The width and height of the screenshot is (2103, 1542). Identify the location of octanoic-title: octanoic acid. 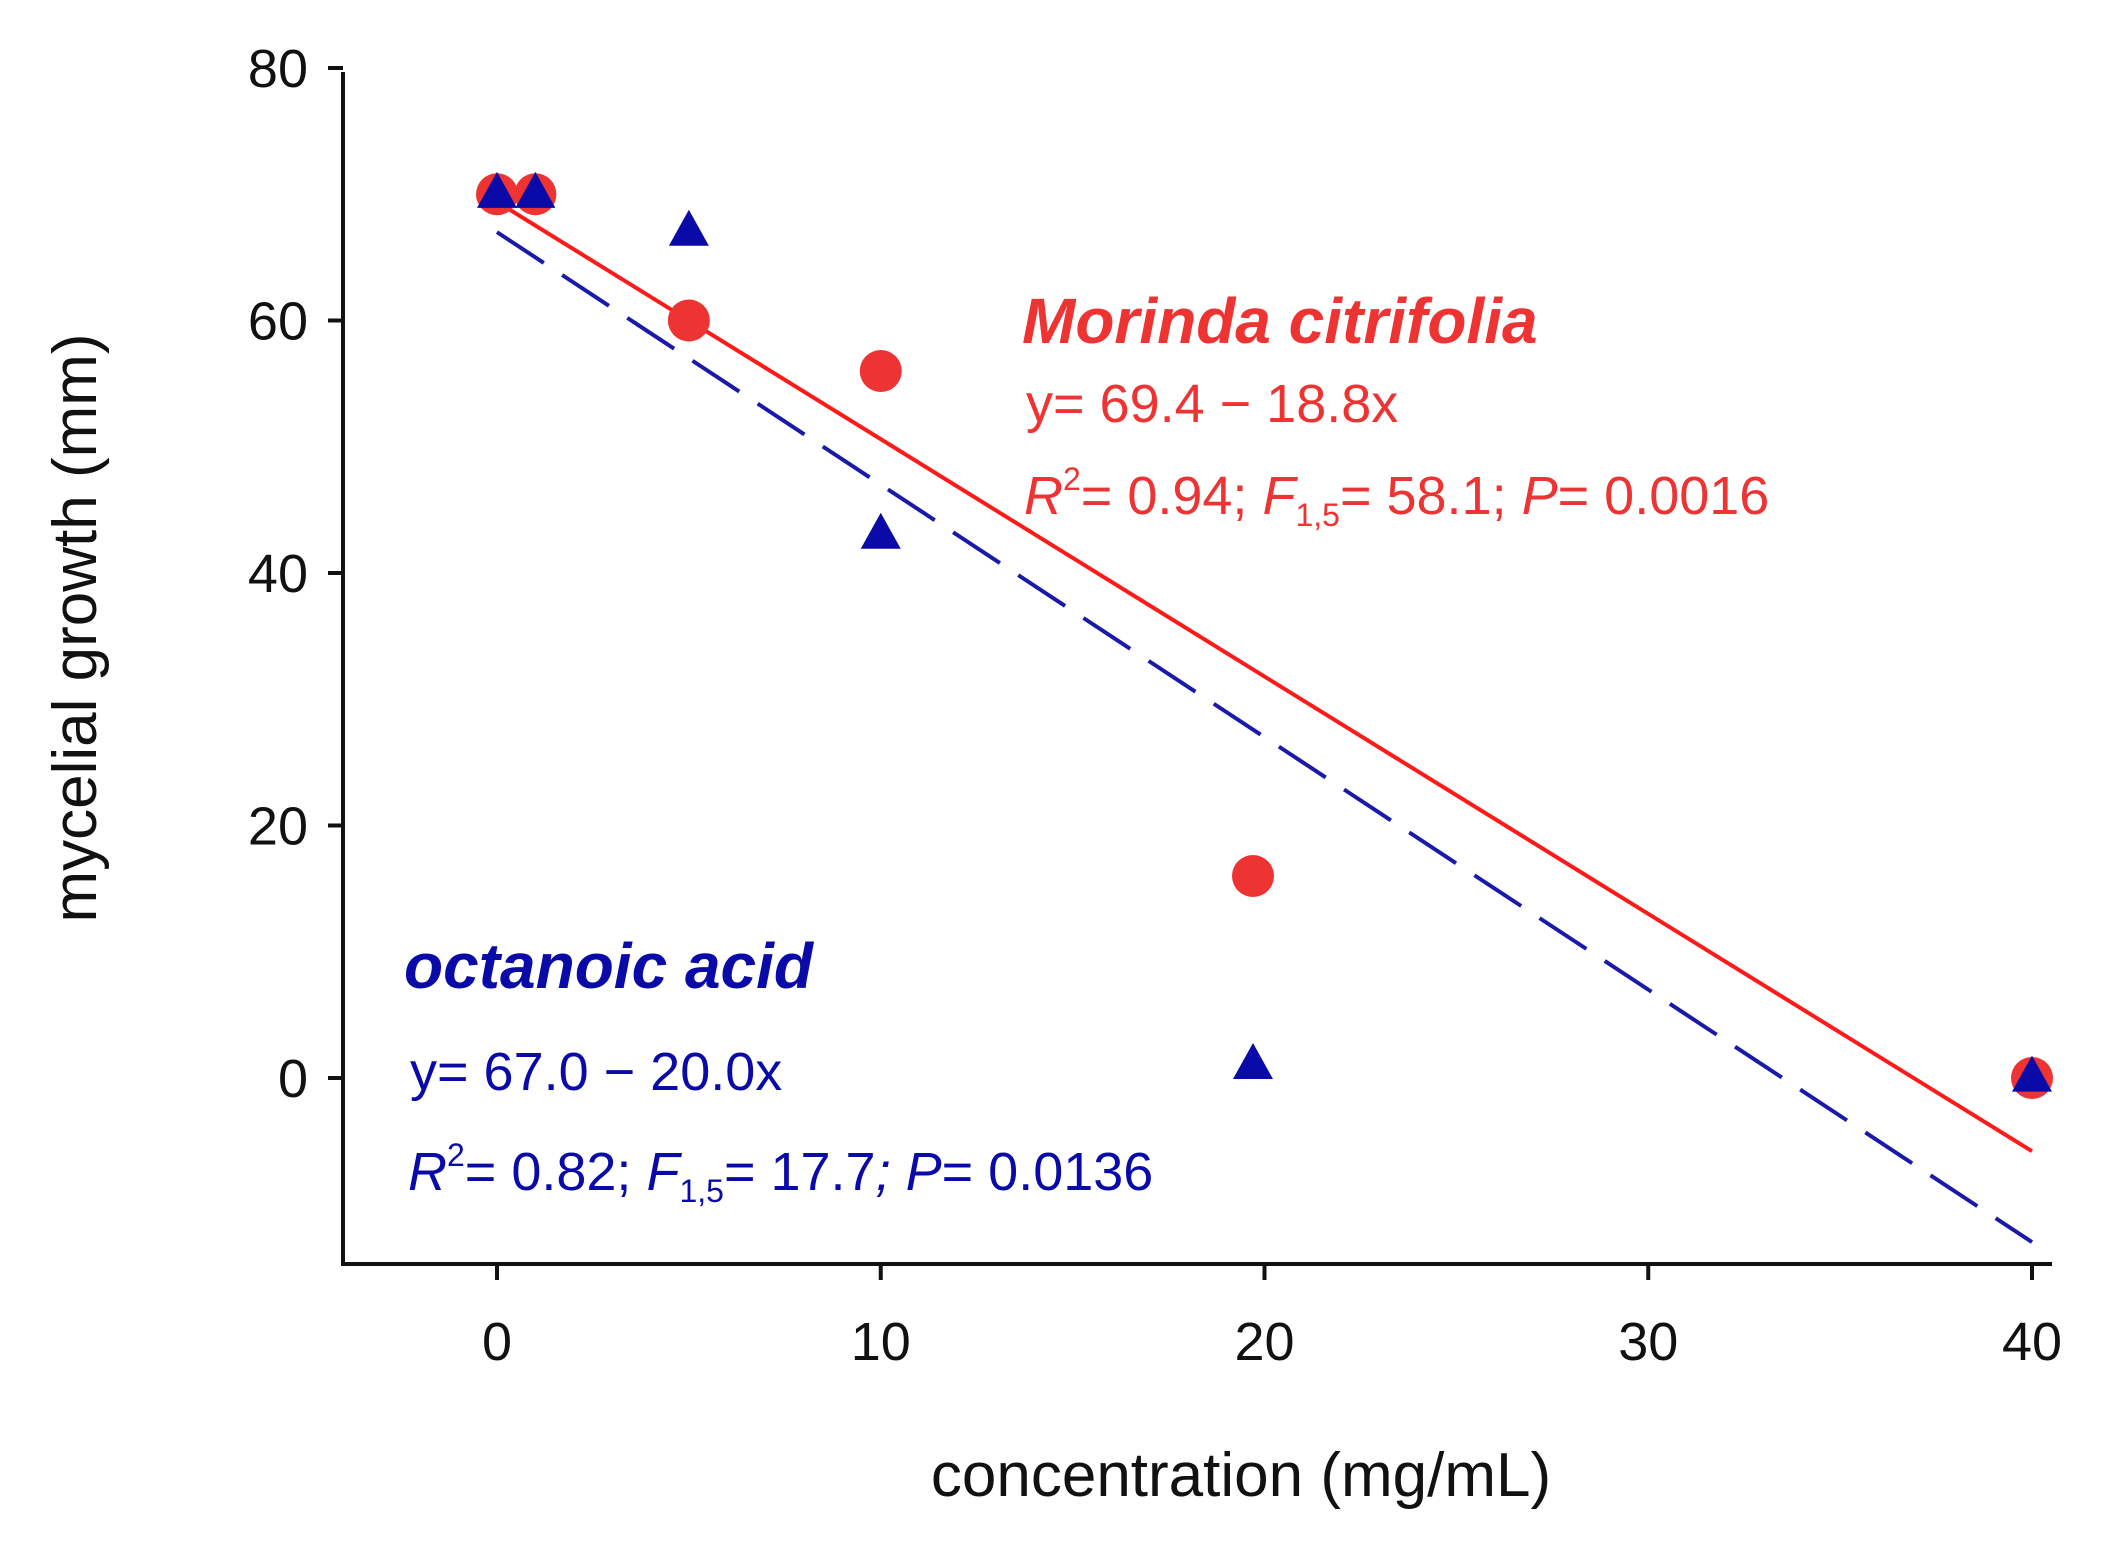
(609, 966).